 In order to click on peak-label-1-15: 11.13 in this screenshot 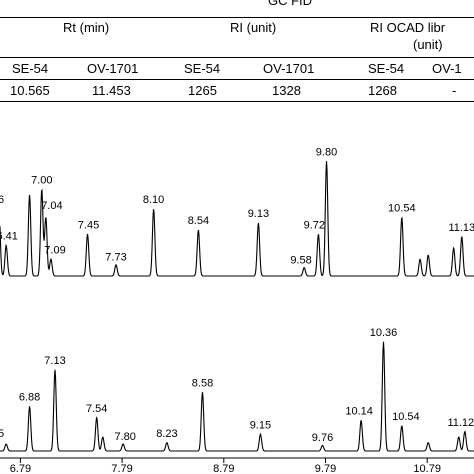, I will do `click(461, 228)`.